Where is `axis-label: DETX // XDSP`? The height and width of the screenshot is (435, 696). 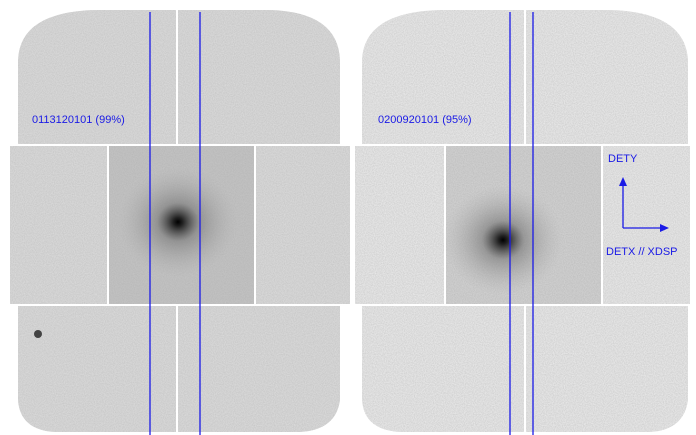 axis-label: DETX // XDSP is located at coordinates (642, 252).